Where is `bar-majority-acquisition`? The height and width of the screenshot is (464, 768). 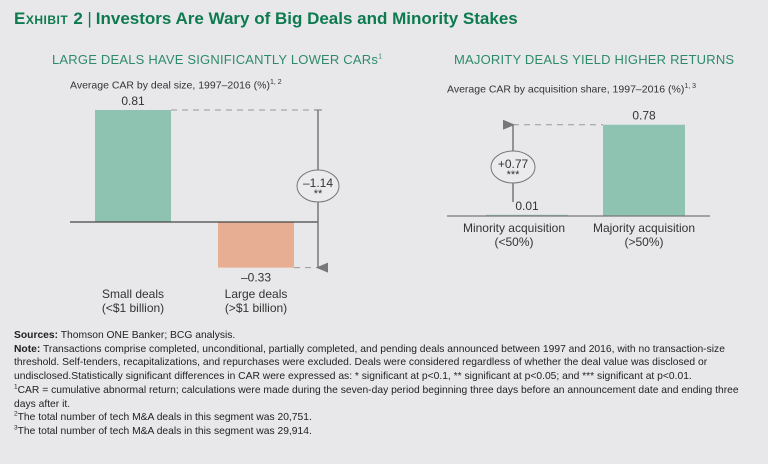 bar-majority-acquisition is located at coordinates (644, 170).